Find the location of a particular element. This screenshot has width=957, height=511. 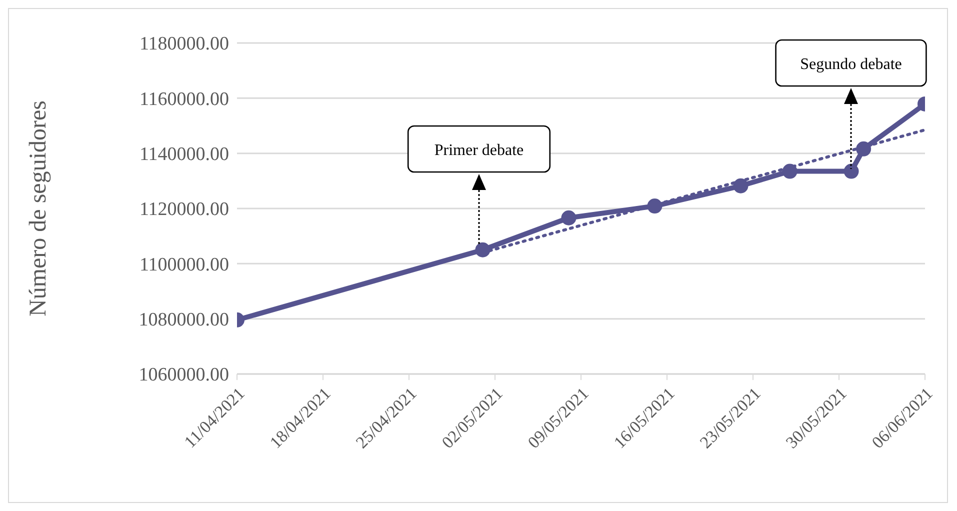

annotation: Primer debate is located at coordinates (479, 150).